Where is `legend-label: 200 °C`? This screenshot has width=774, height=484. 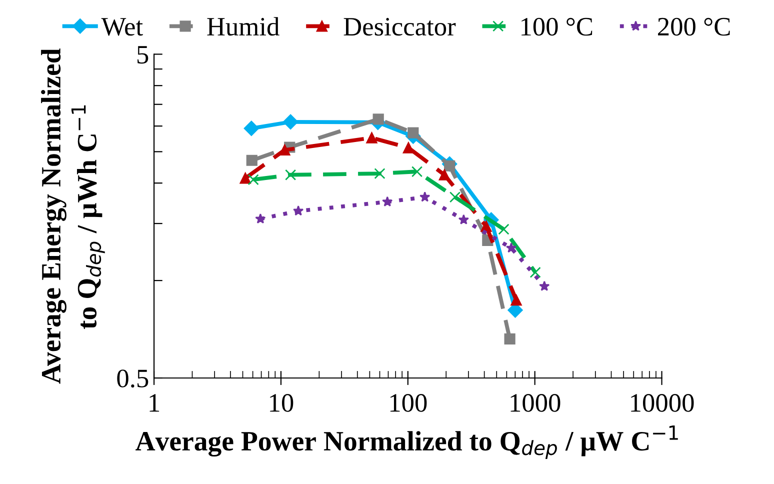 legend-label: 200 °C is located at coordinates (694, 27).